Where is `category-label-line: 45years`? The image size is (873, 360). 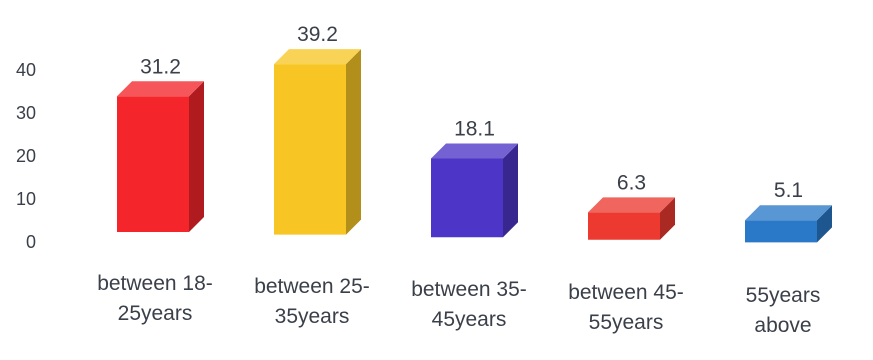
category-label-line: 45years is located at coordinates (469, 319).